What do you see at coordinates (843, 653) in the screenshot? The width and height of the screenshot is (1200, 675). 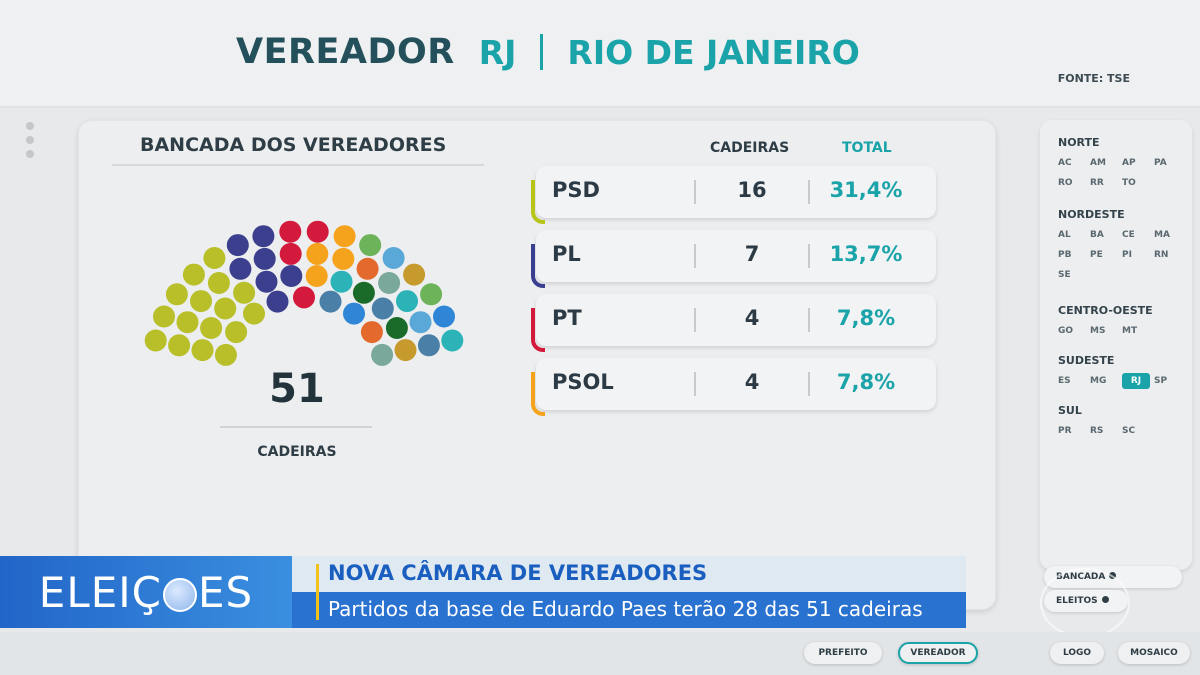 I see `prefeito-button: PREFEITO` at bounding box center [843, 653].